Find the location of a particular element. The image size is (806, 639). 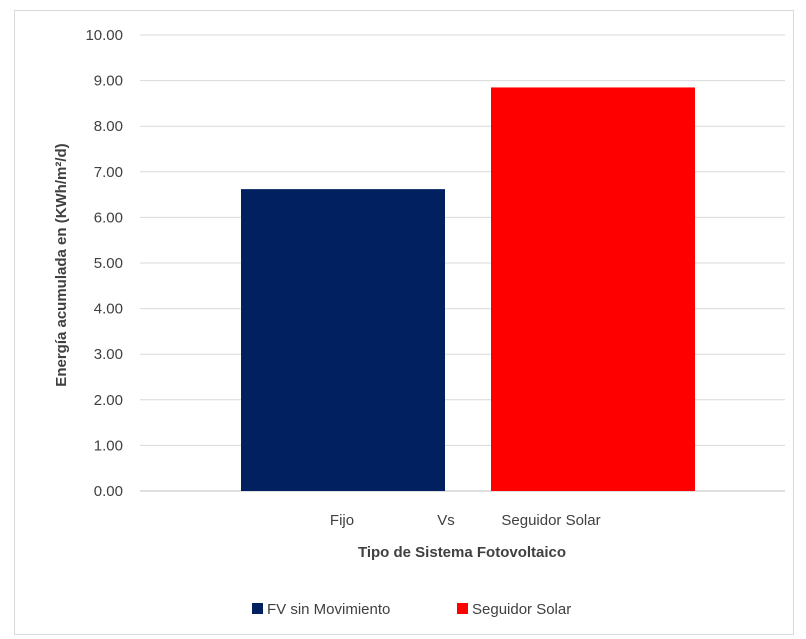

separator-label: Vs is located at coordinates (446, 520).